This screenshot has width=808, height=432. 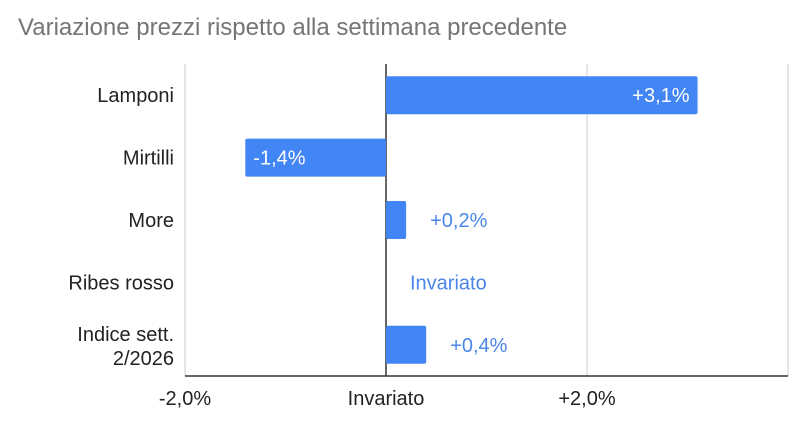 I want to click on x-tick-label: -2,0%, so click(x=185, y=399).